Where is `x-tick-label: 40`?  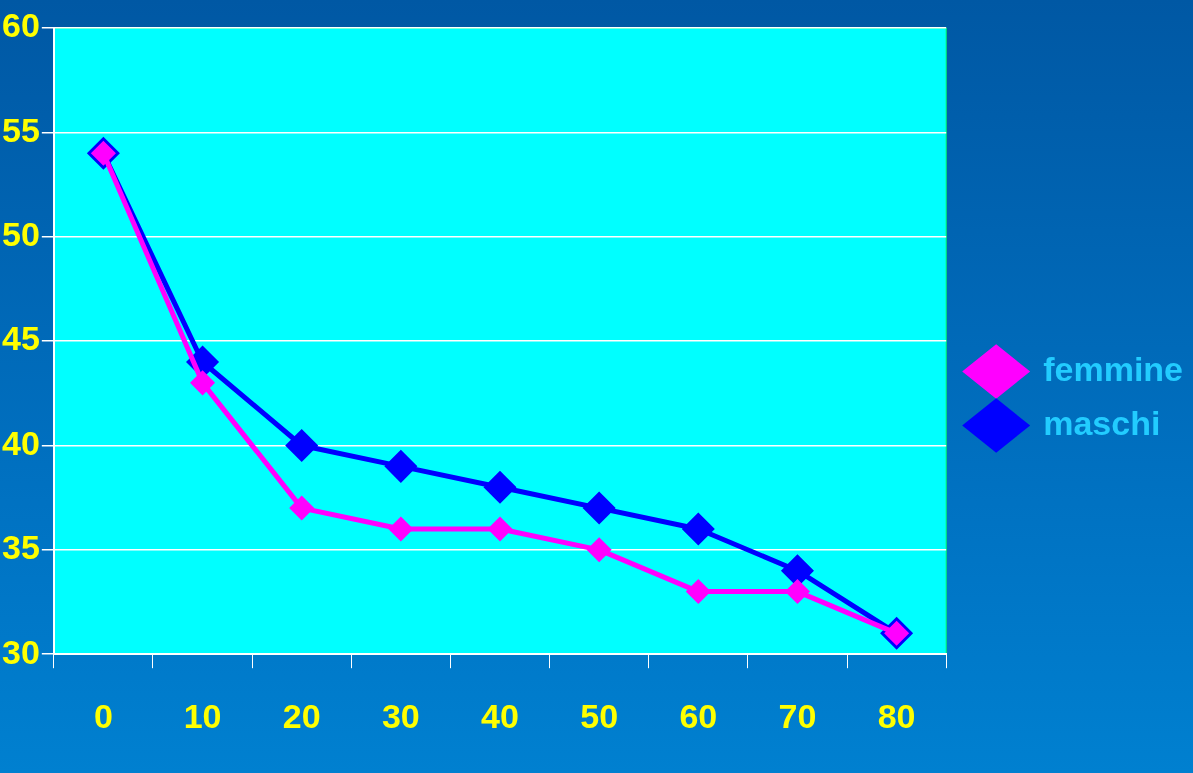 x-tick-label: 40 is located at coordinates (500, 715).